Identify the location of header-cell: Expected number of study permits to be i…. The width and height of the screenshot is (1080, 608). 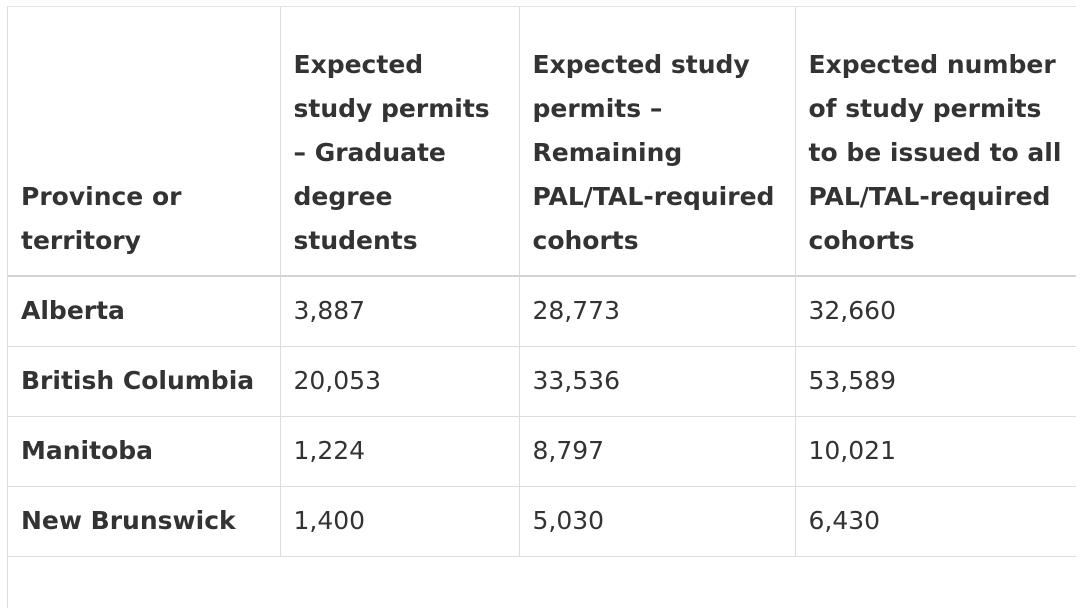
(935, 141).